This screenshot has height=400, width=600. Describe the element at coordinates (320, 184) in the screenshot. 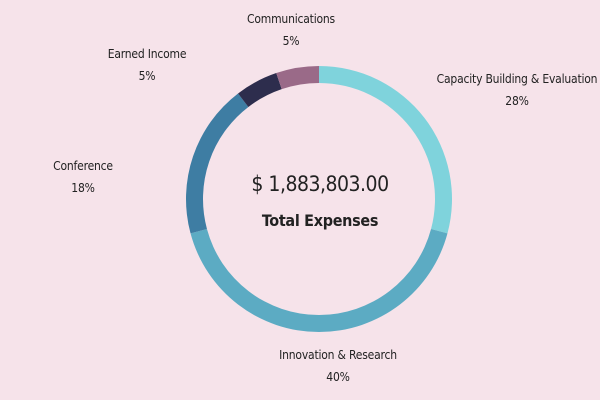

I see `total-expenses-value: $ 1,883,803.00` at that location.